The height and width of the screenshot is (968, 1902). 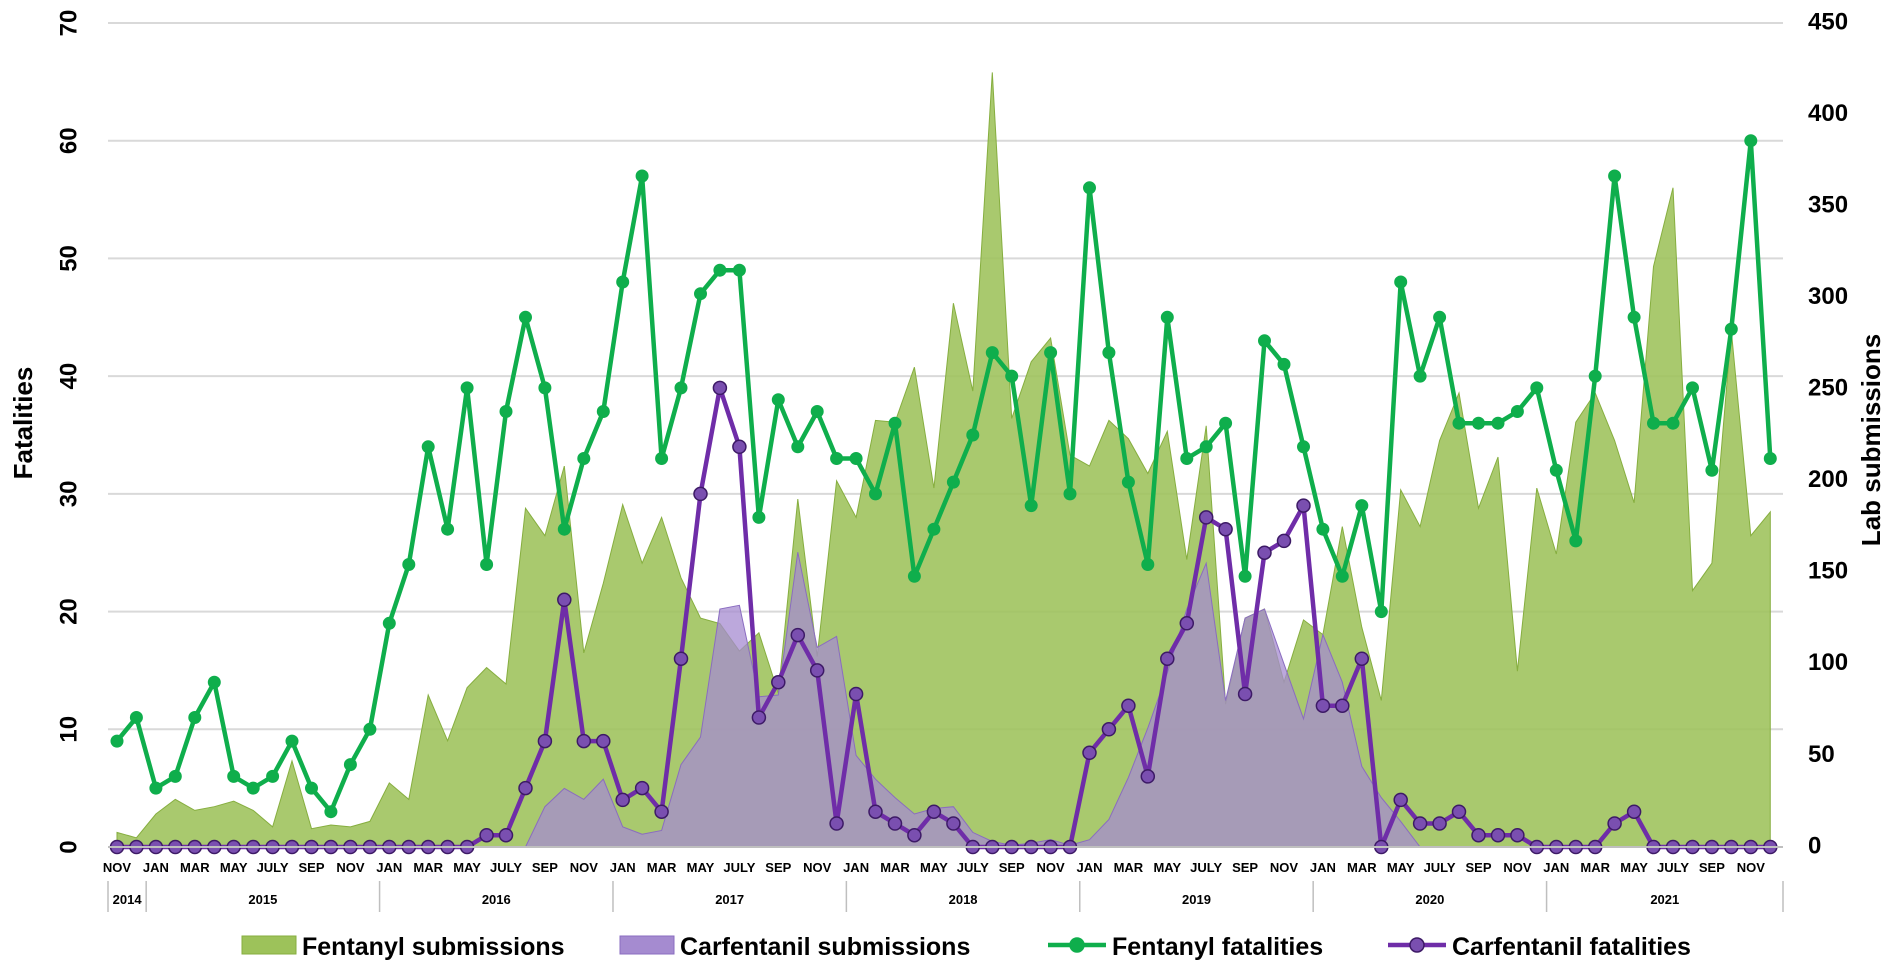 I want to click on carfentanil-fatalities-legend-marker, so click(x=1417, y=945).